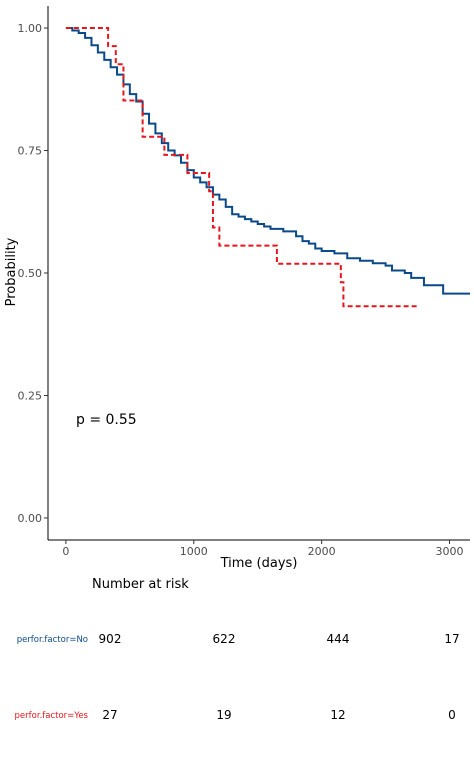 This screenshot has height=766, width=474. Describe the element at coordinates (263, 549) in the screenshot. I see `x-ticks: 0 1000 2000 3000` at that location.